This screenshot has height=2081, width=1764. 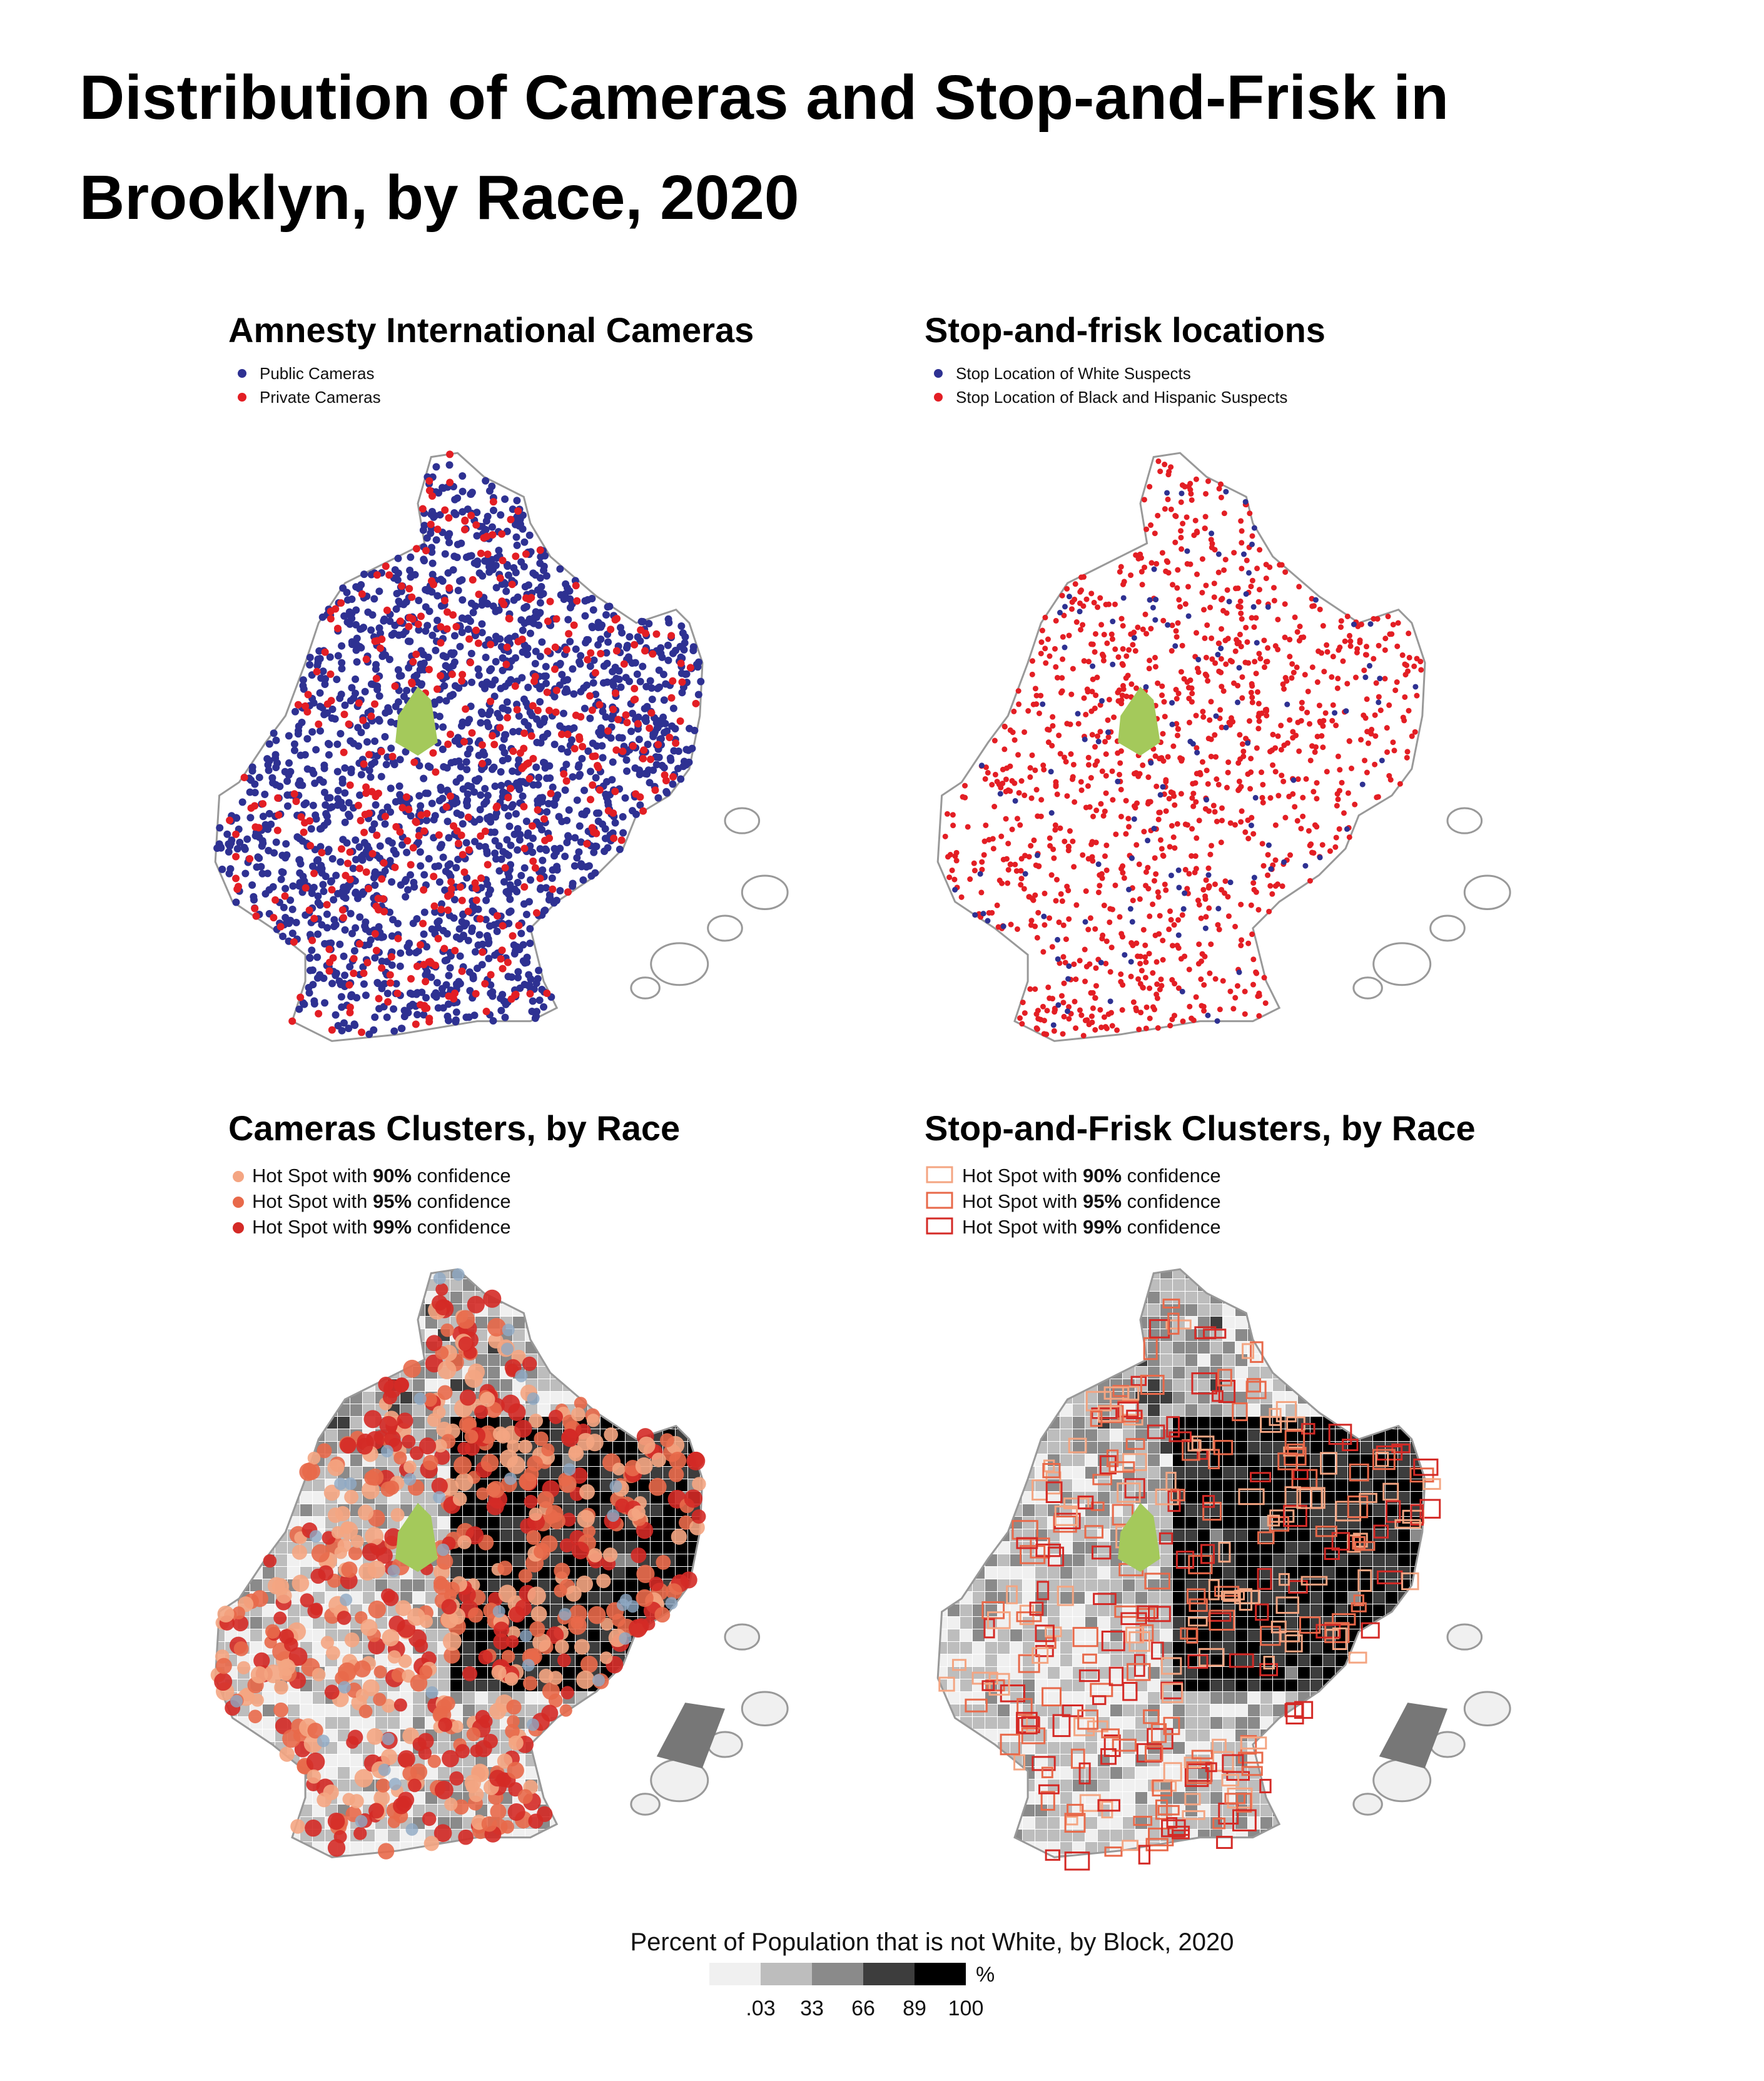 I want to click on borough-outline, so click(x=1181, y=747).